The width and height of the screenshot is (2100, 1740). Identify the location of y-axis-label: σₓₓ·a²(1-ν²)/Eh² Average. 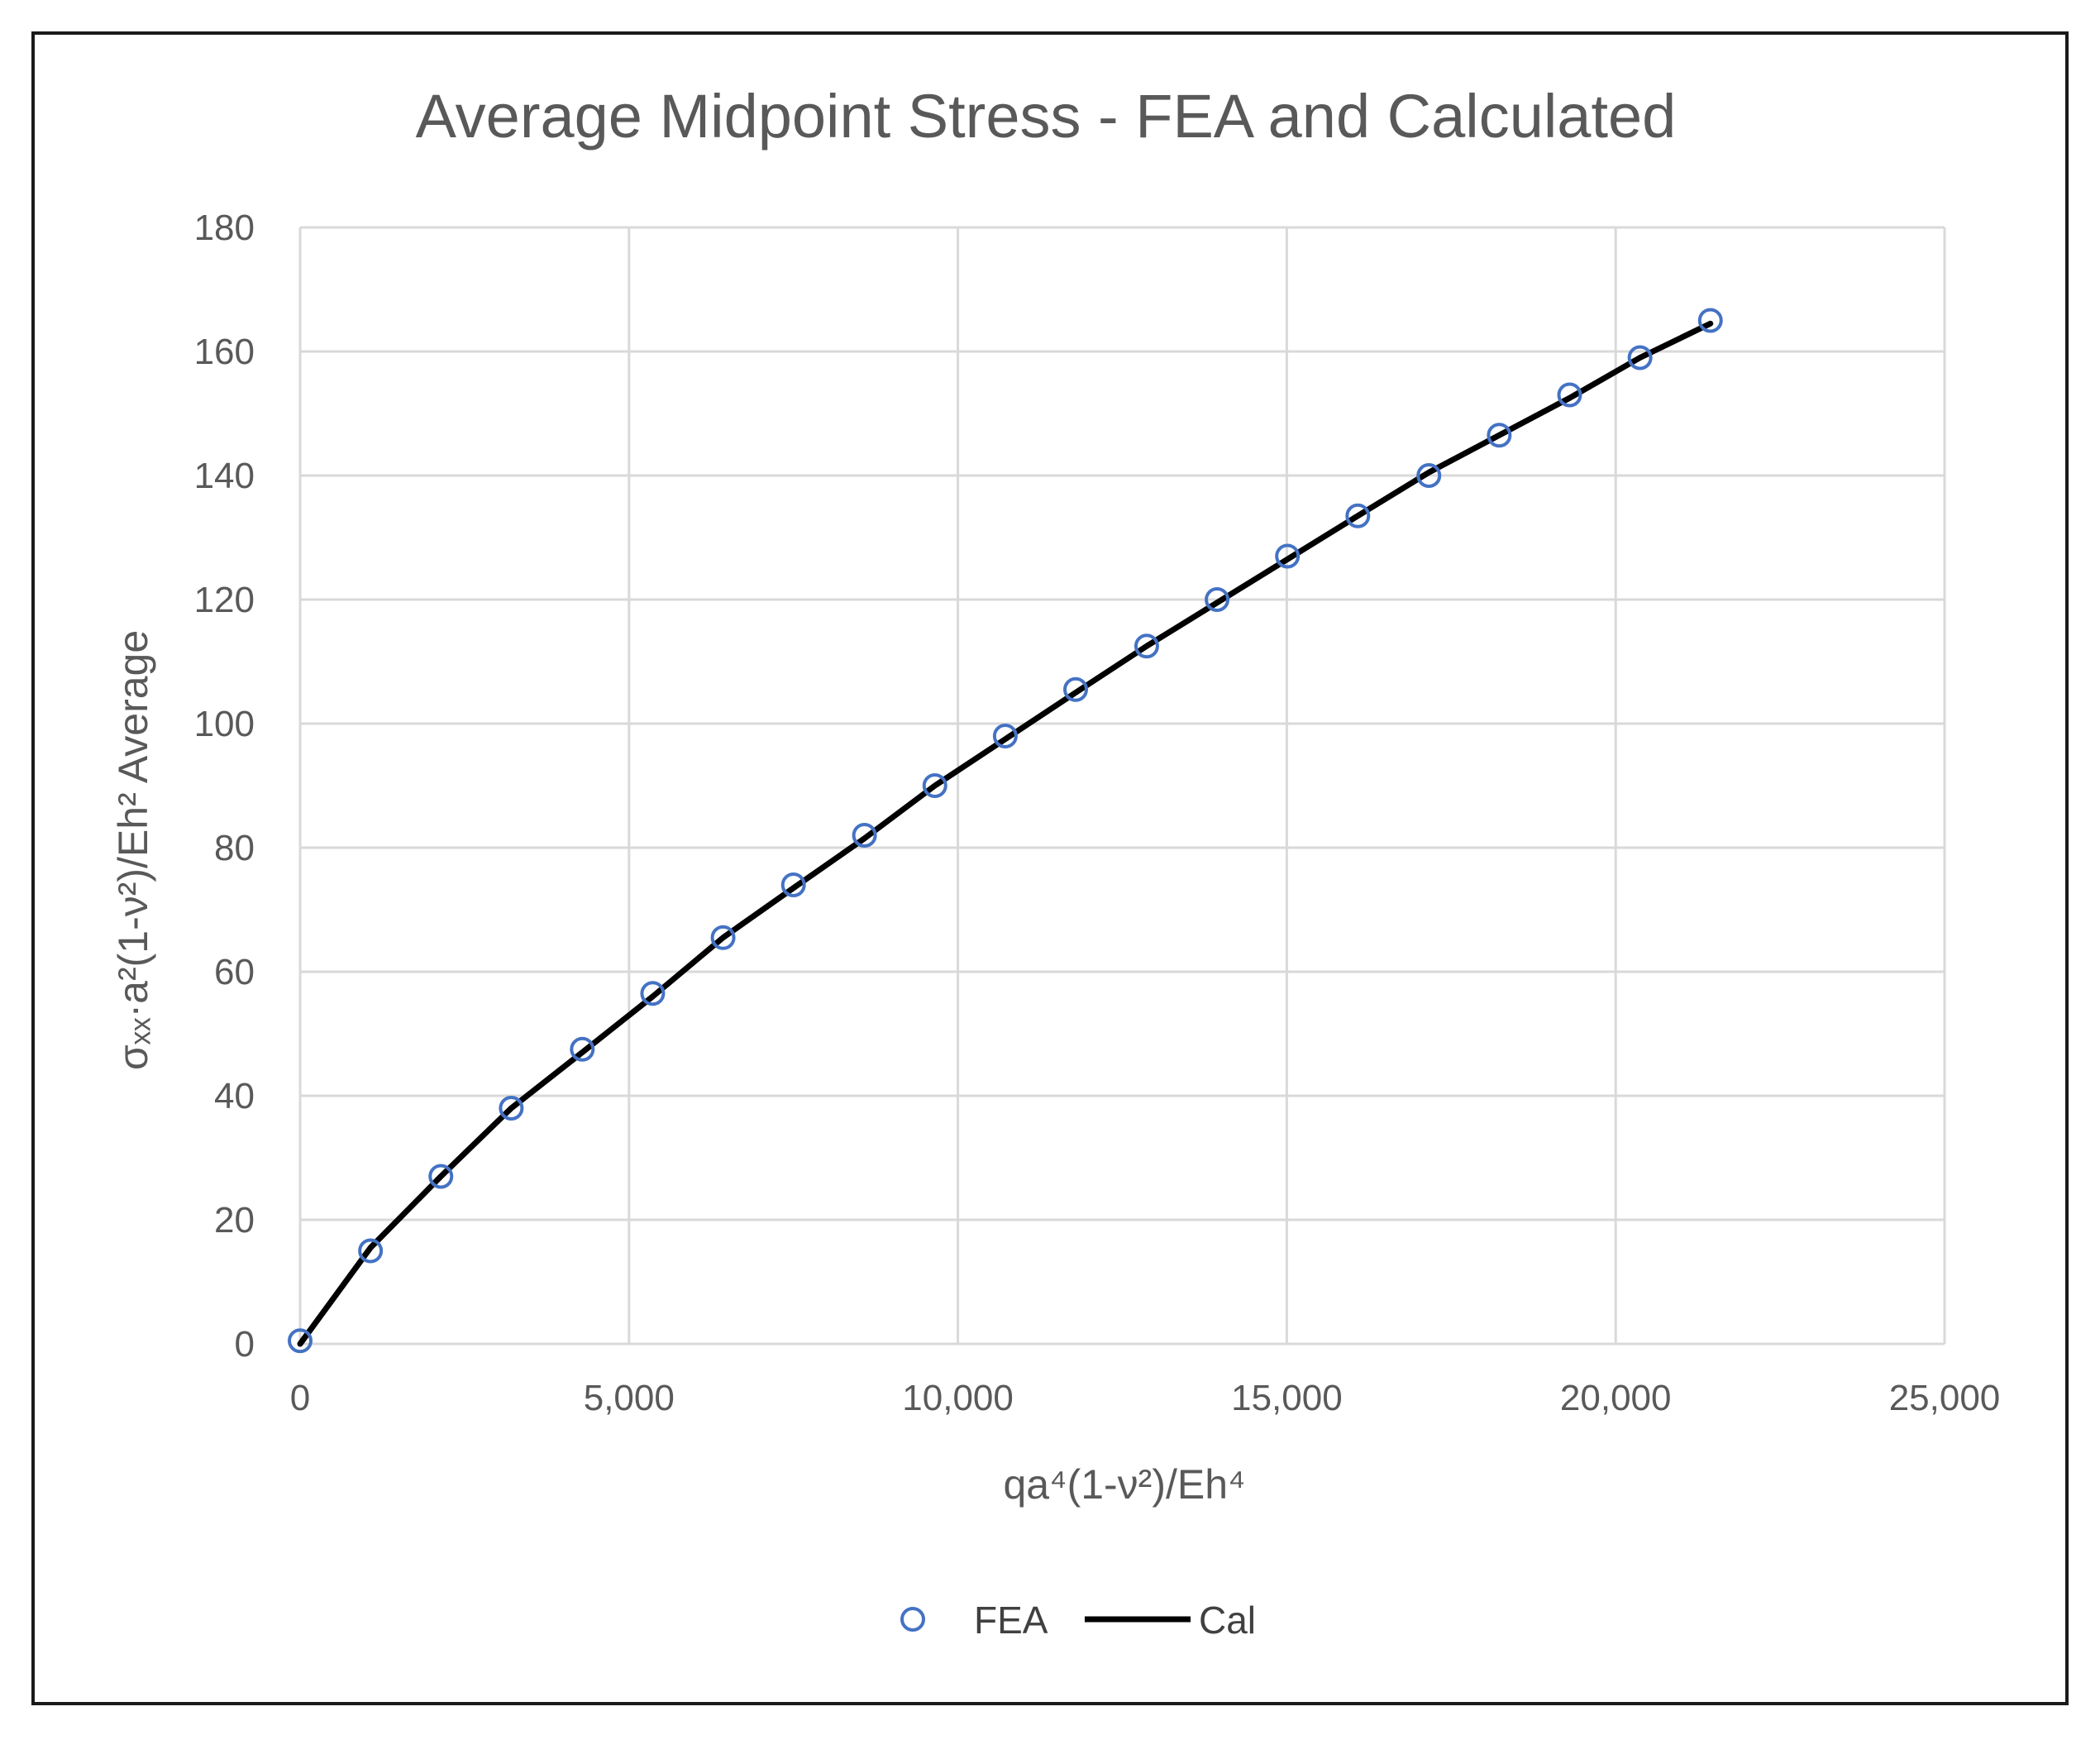
(133, 850).